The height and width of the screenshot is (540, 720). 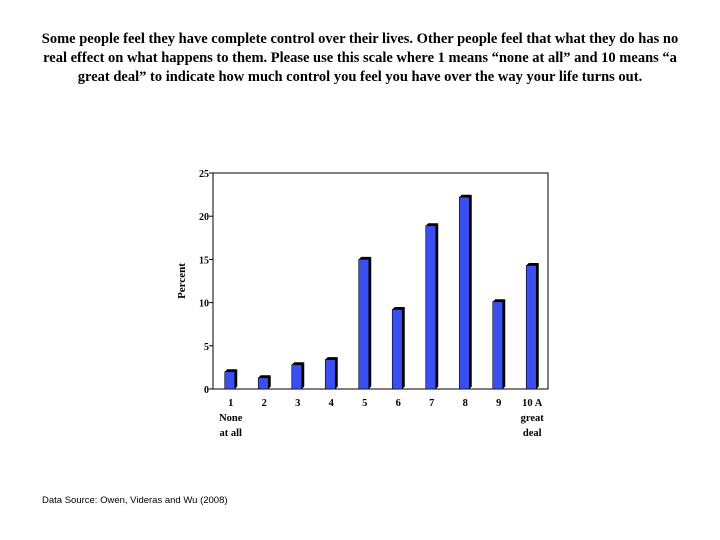 What do you see at coordinates (532, 403) in the screenshot?
I see `x-tick-label: 10 A` at bounding box center [532, 403].